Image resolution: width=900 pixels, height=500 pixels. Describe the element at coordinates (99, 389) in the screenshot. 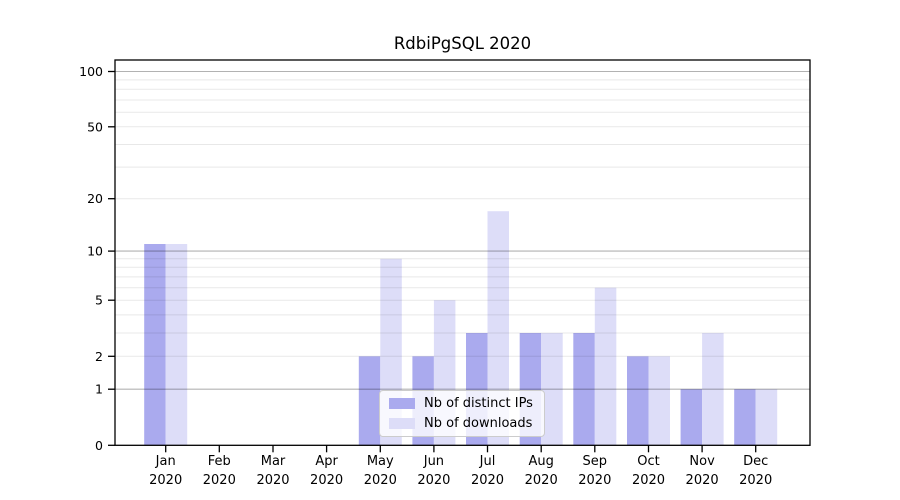

I see `y-tick-label-1: 1` at that location.